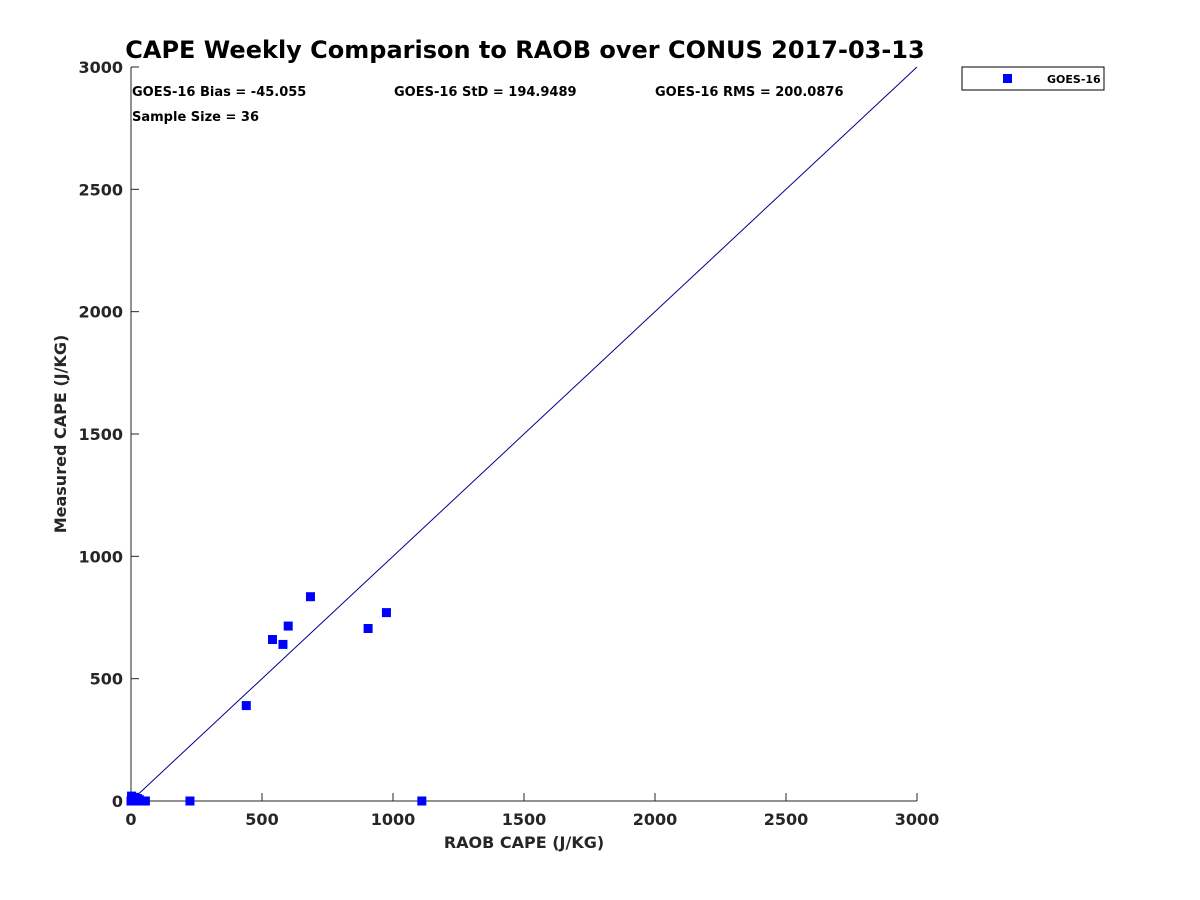 This screenshot has width=1200, height=900. I want to click on legend: GOES-16, so click(1033, 78).